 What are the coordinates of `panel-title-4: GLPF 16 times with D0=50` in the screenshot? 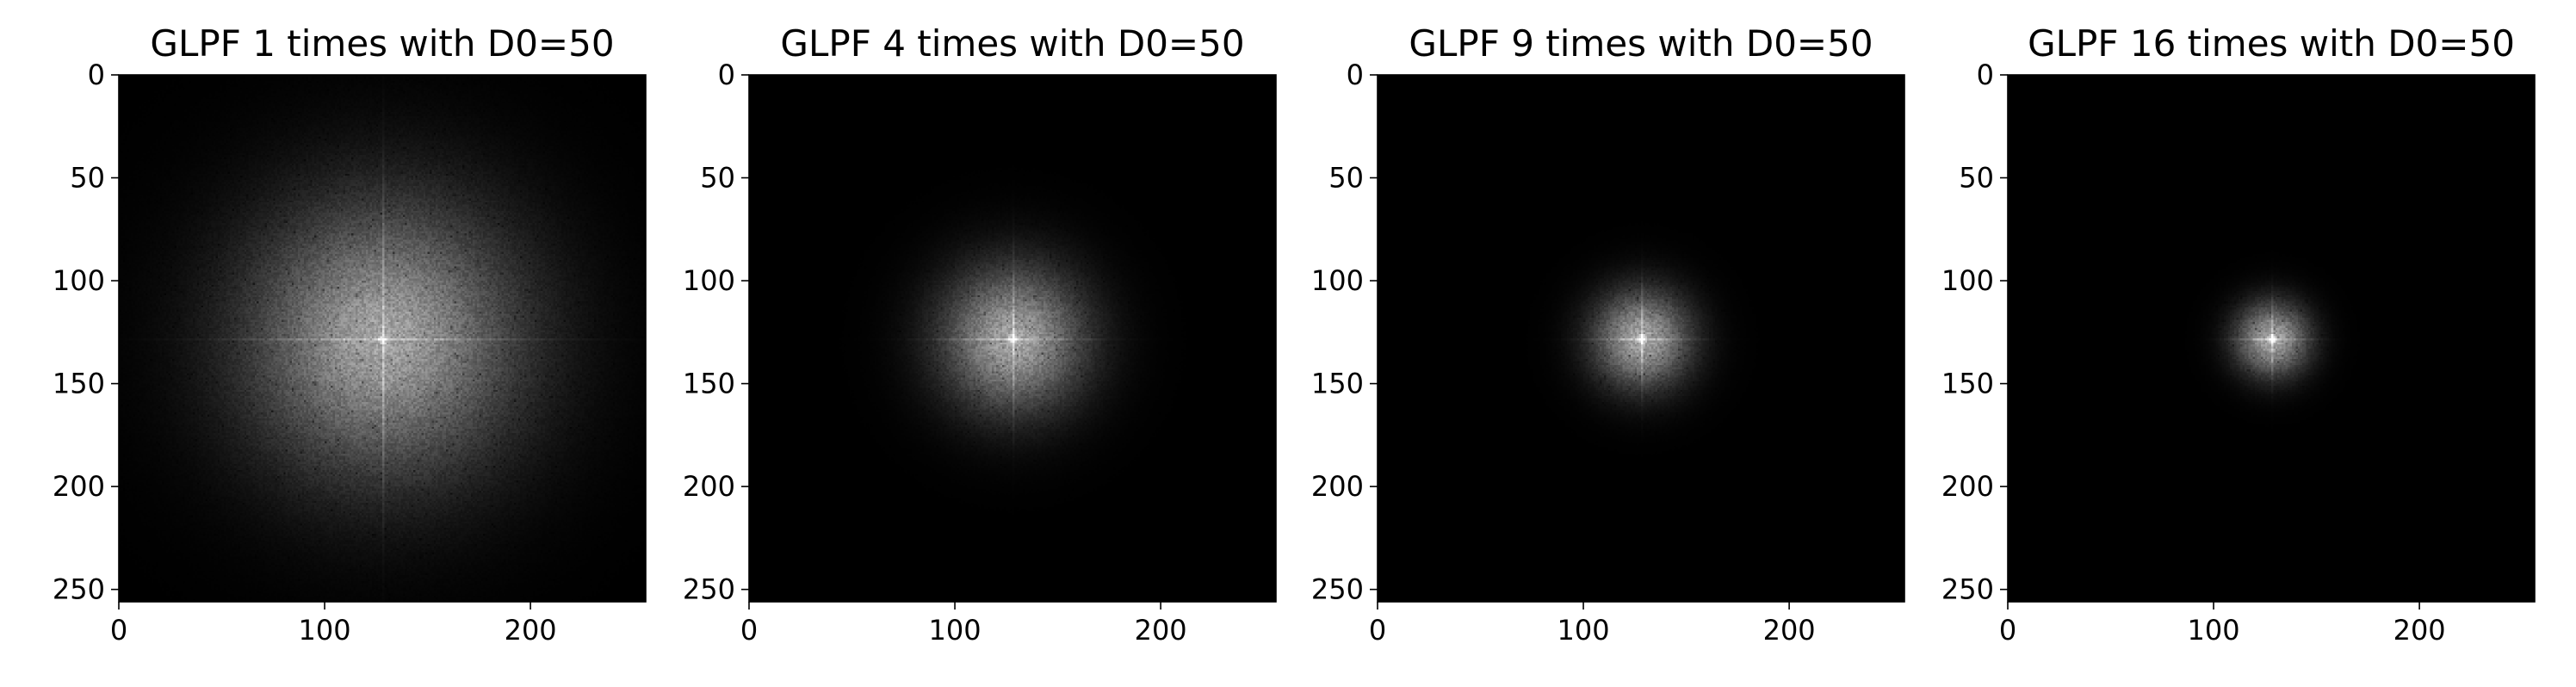 It's located at (2271, 43).